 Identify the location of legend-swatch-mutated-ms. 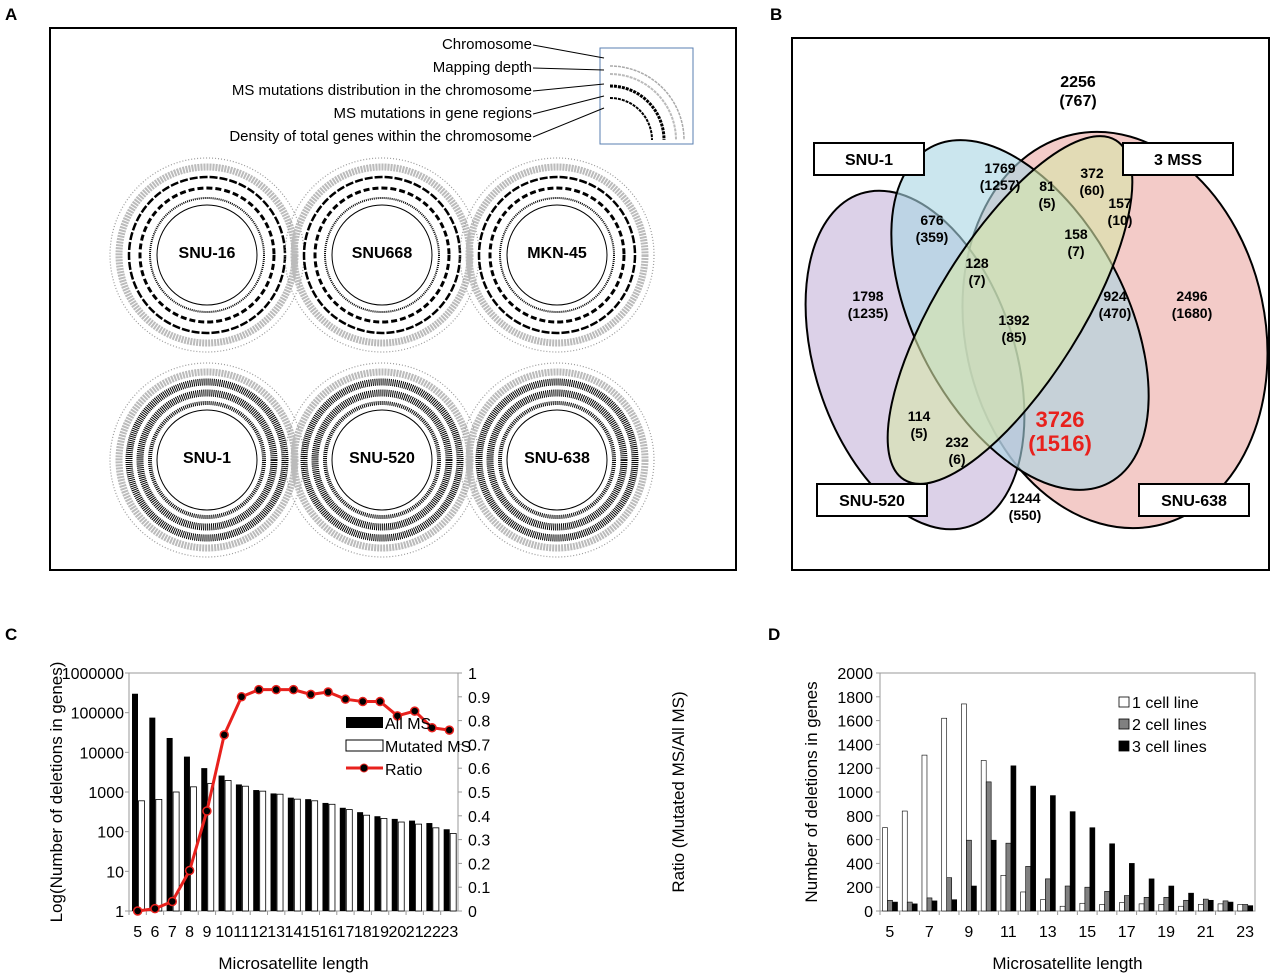
(364, 745).